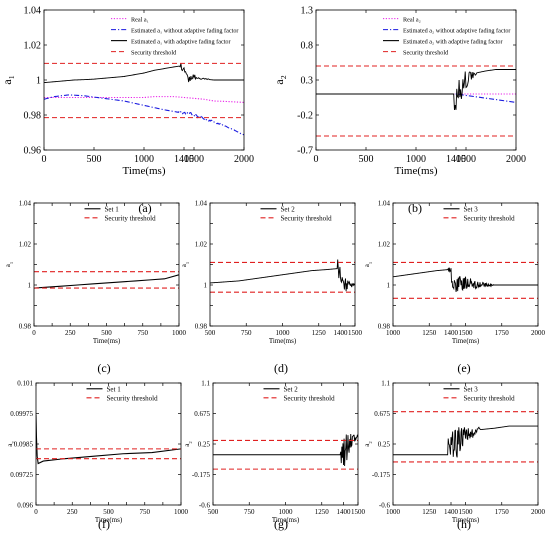  Describe the element at coordinates (322, 512) in the screenshot. I see `x-tick-label-g-3: 1250` at that location.